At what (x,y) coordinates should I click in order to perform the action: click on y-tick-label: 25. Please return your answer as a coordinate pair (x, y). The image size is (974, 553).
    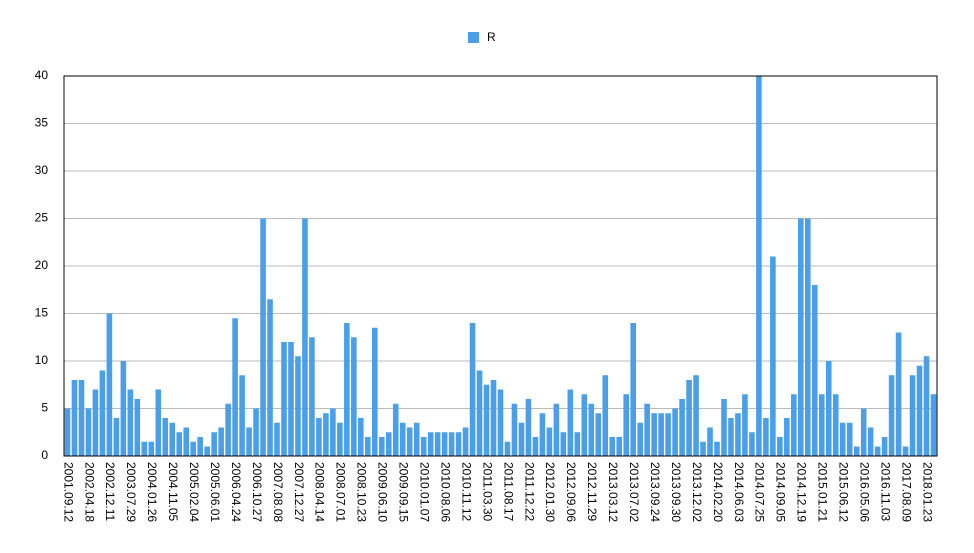
    Looking at the image, I should click on (42, 218).